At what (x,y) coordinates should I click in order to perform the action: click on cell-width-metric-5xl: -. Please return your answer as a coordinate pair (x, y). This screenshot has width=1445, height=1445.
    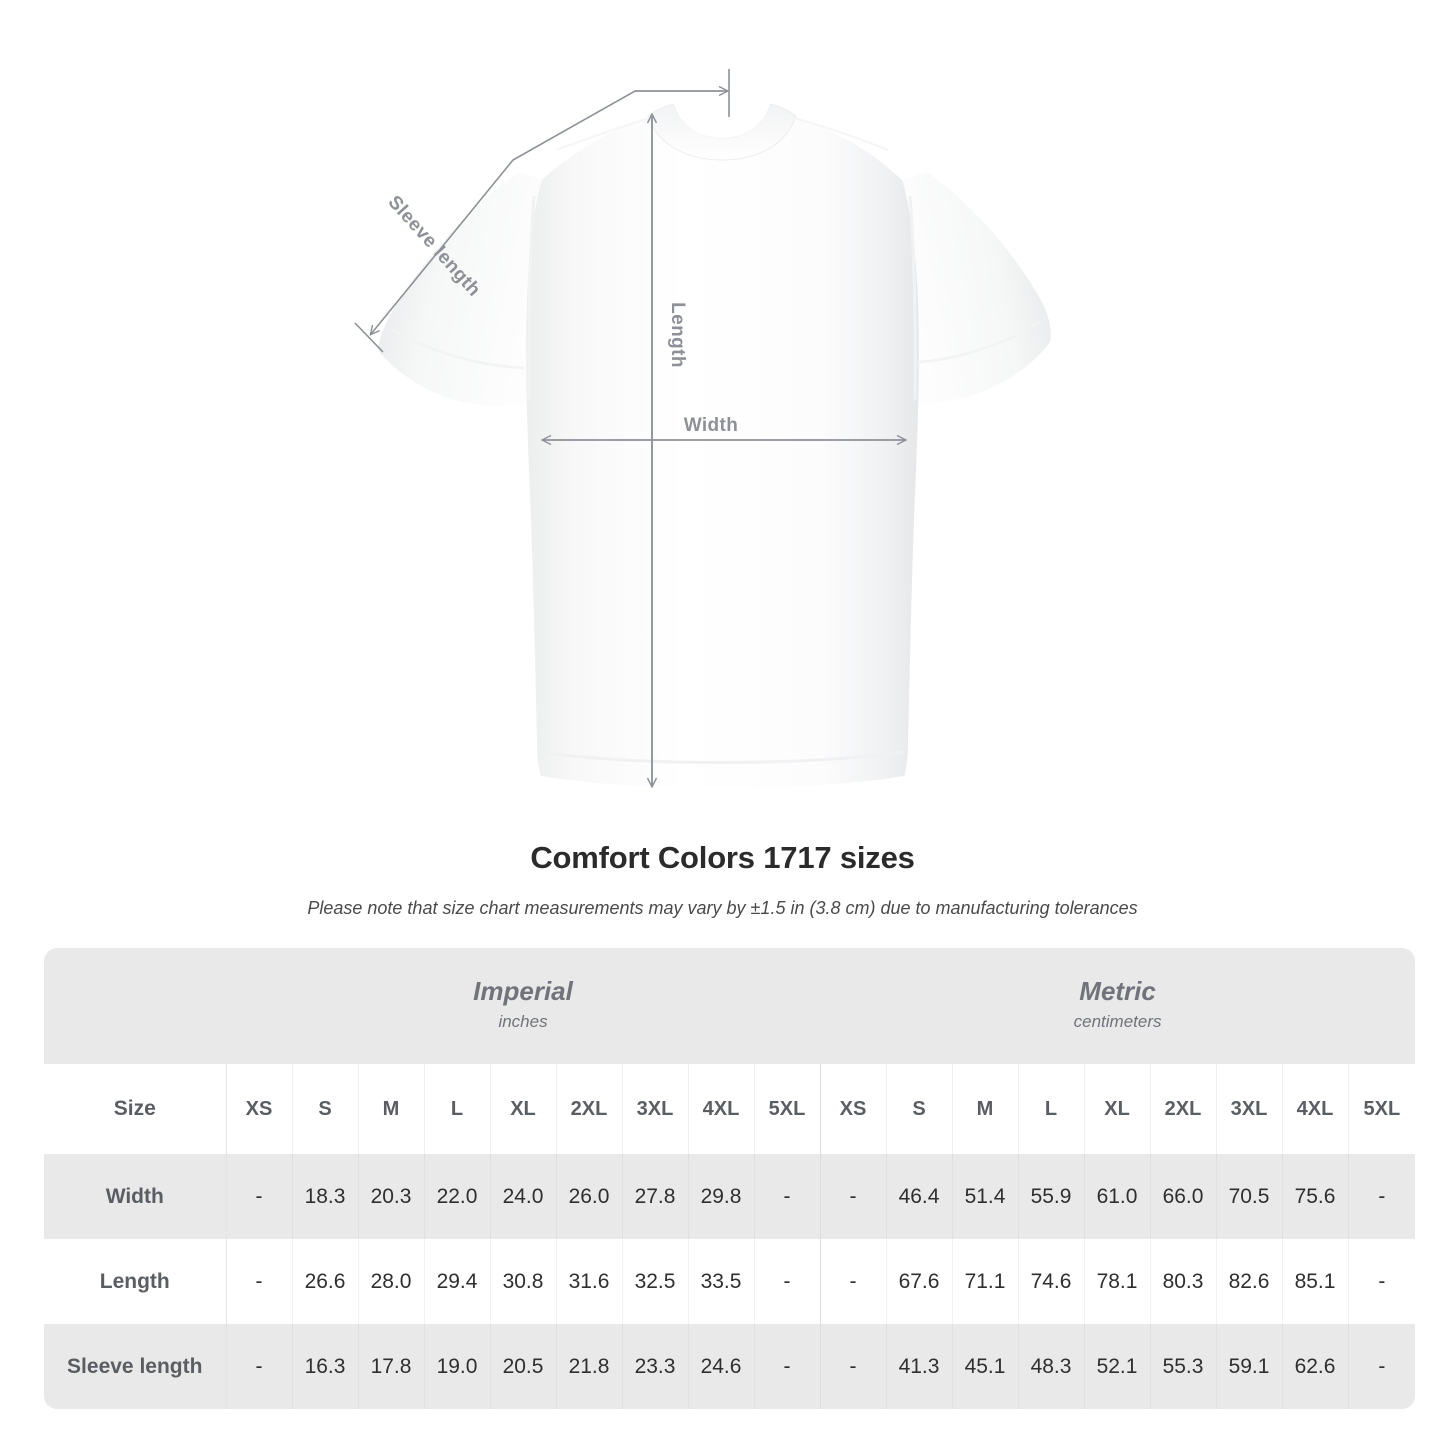
    Looking at the image, I should click on (1382, 1196).